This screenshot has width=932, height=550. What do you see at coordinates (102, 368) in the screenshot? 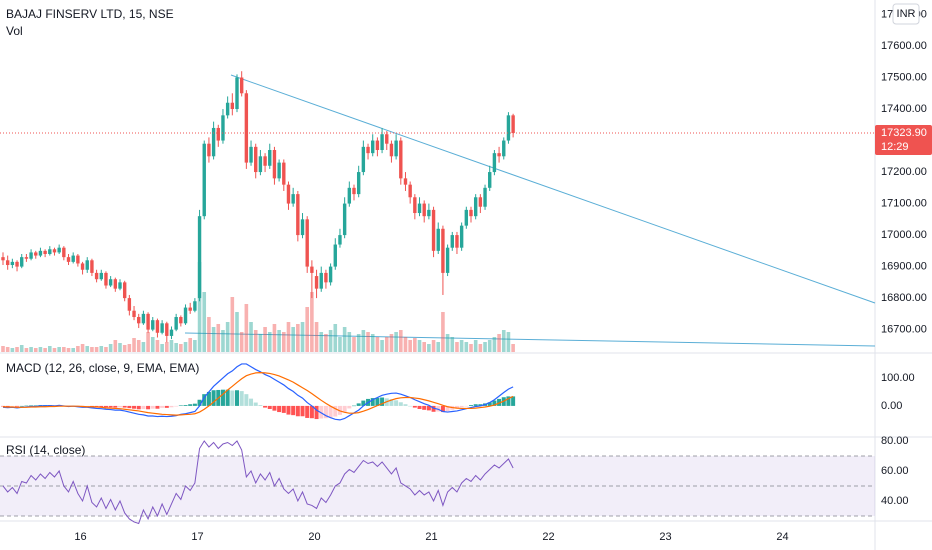
I see `macd-title: MACD (12, 26, close, 9, EMA, EMA)` at bounding box center [102, 368].